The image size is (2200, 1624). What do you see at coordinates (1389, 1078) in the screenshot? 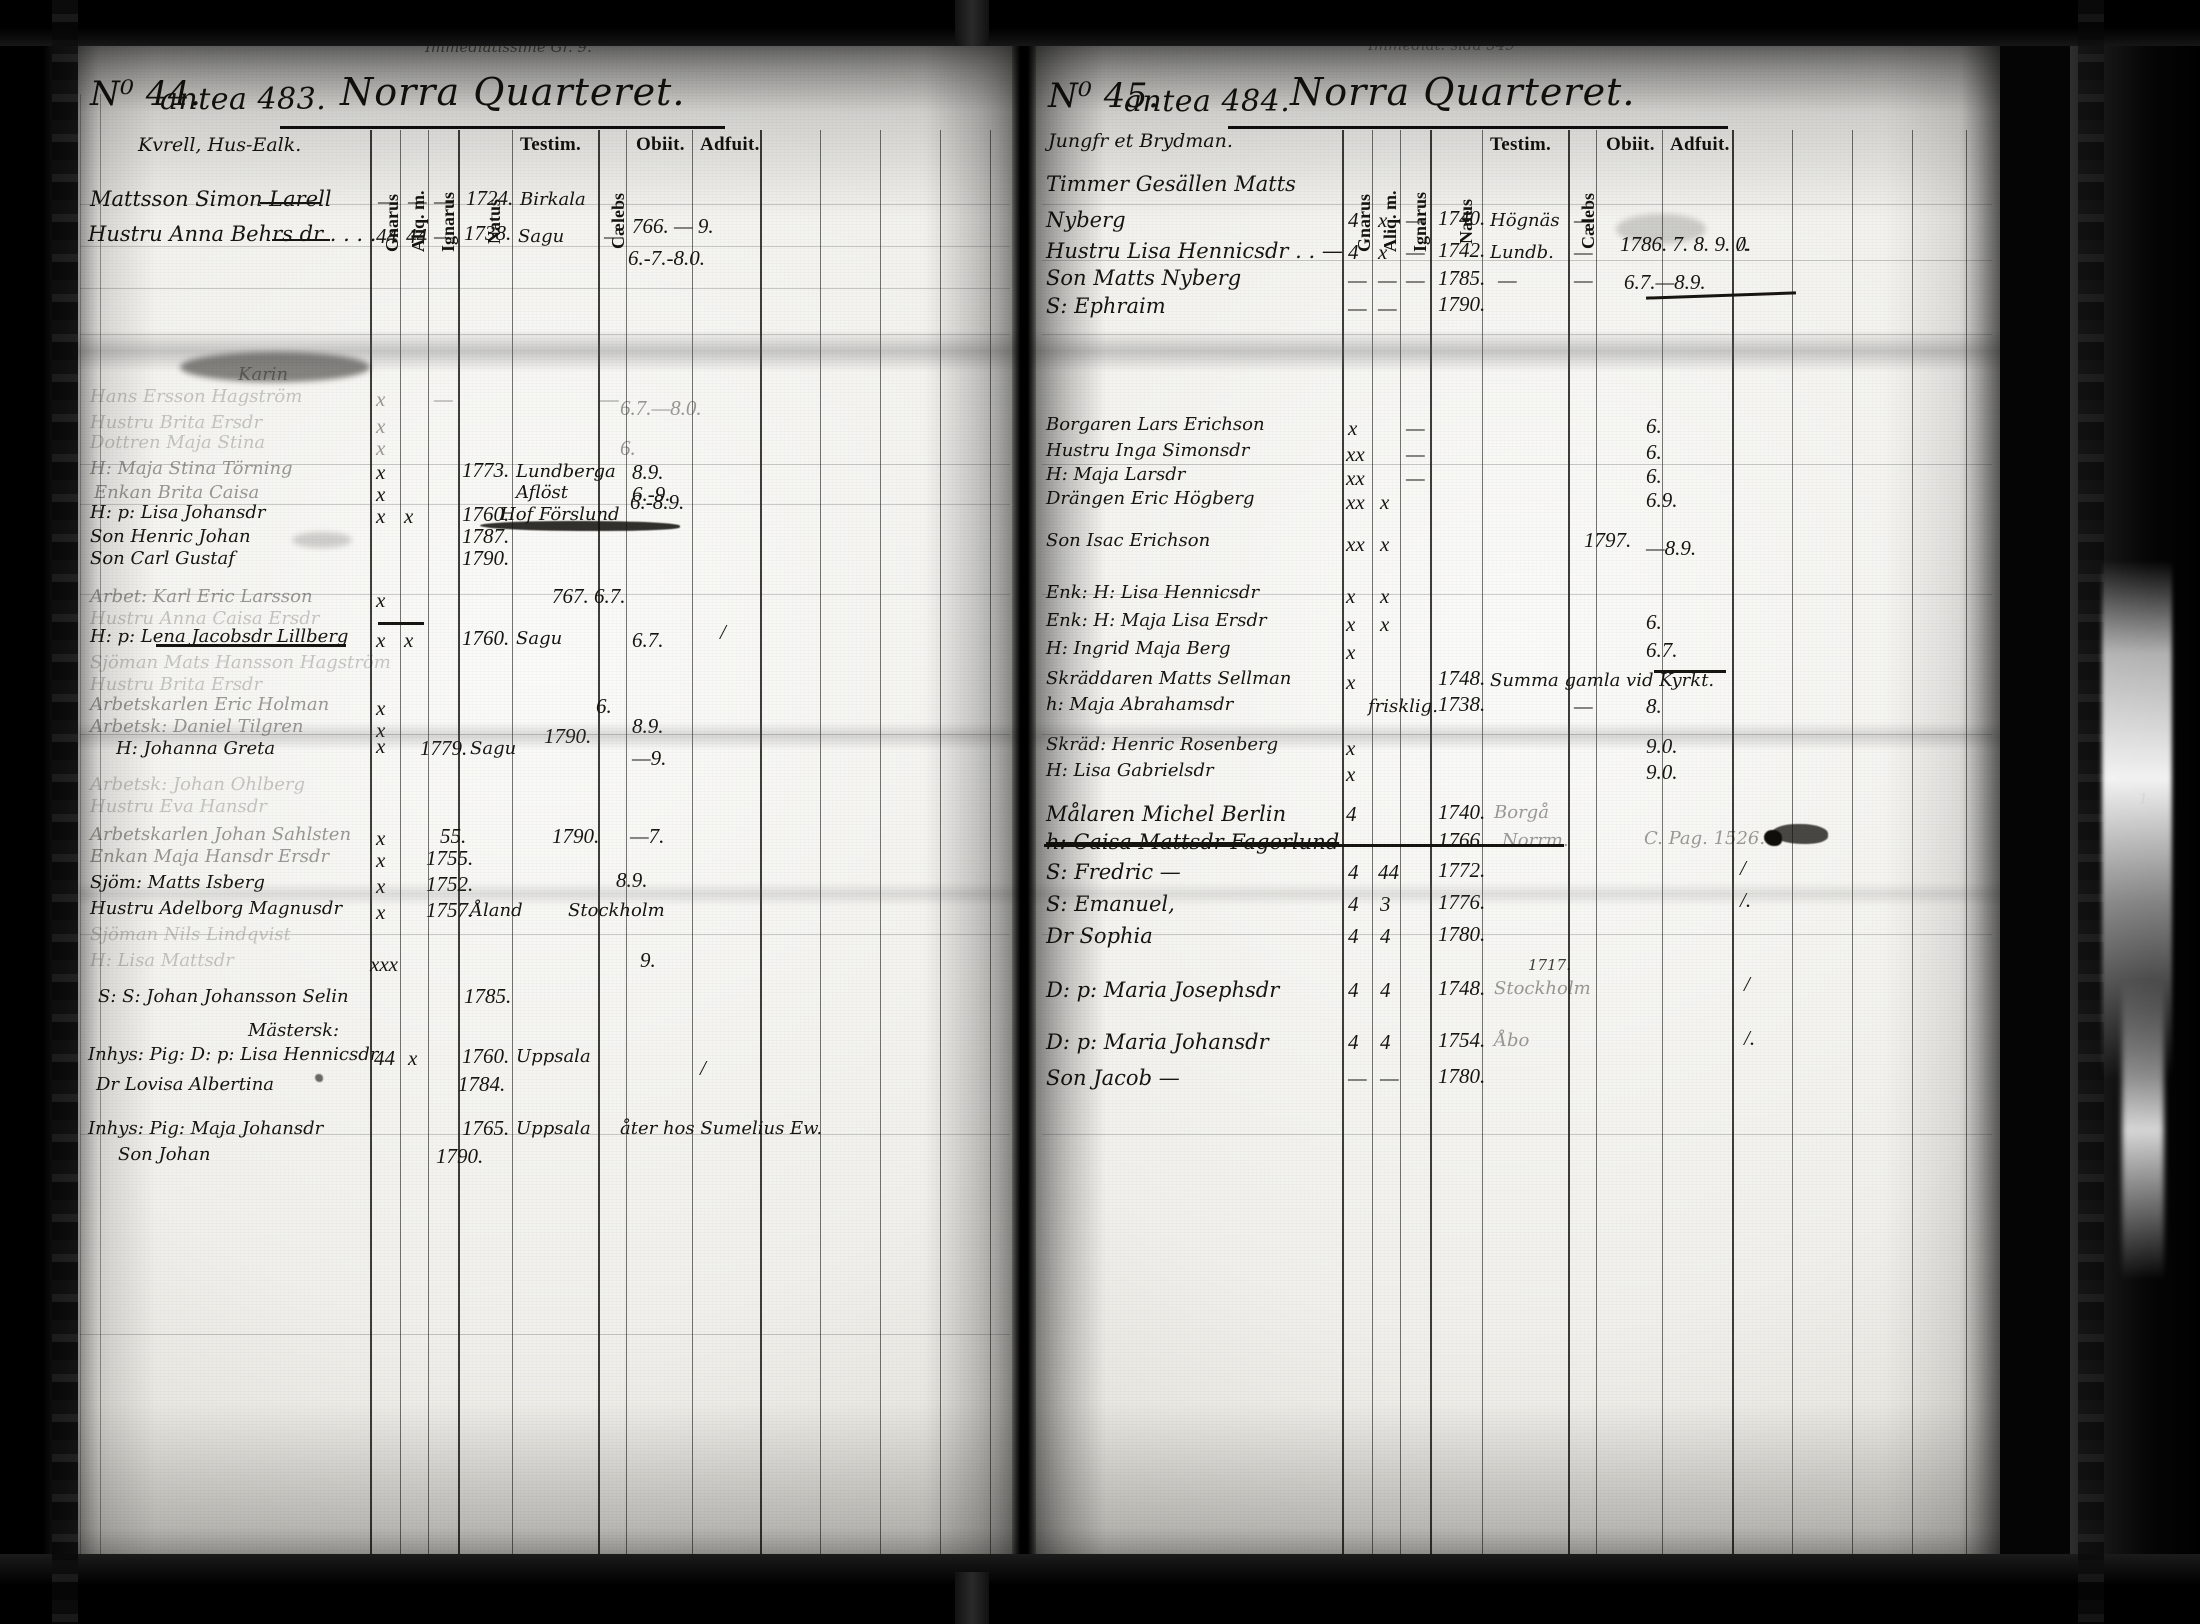
I see `entry-aliq: —` at bounding box center [1389, 1078].